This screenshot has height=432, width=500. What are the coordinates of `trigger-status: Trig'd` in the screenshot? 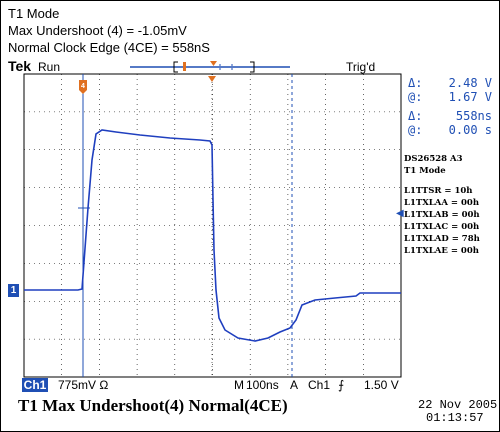 It's located at (361, 67).